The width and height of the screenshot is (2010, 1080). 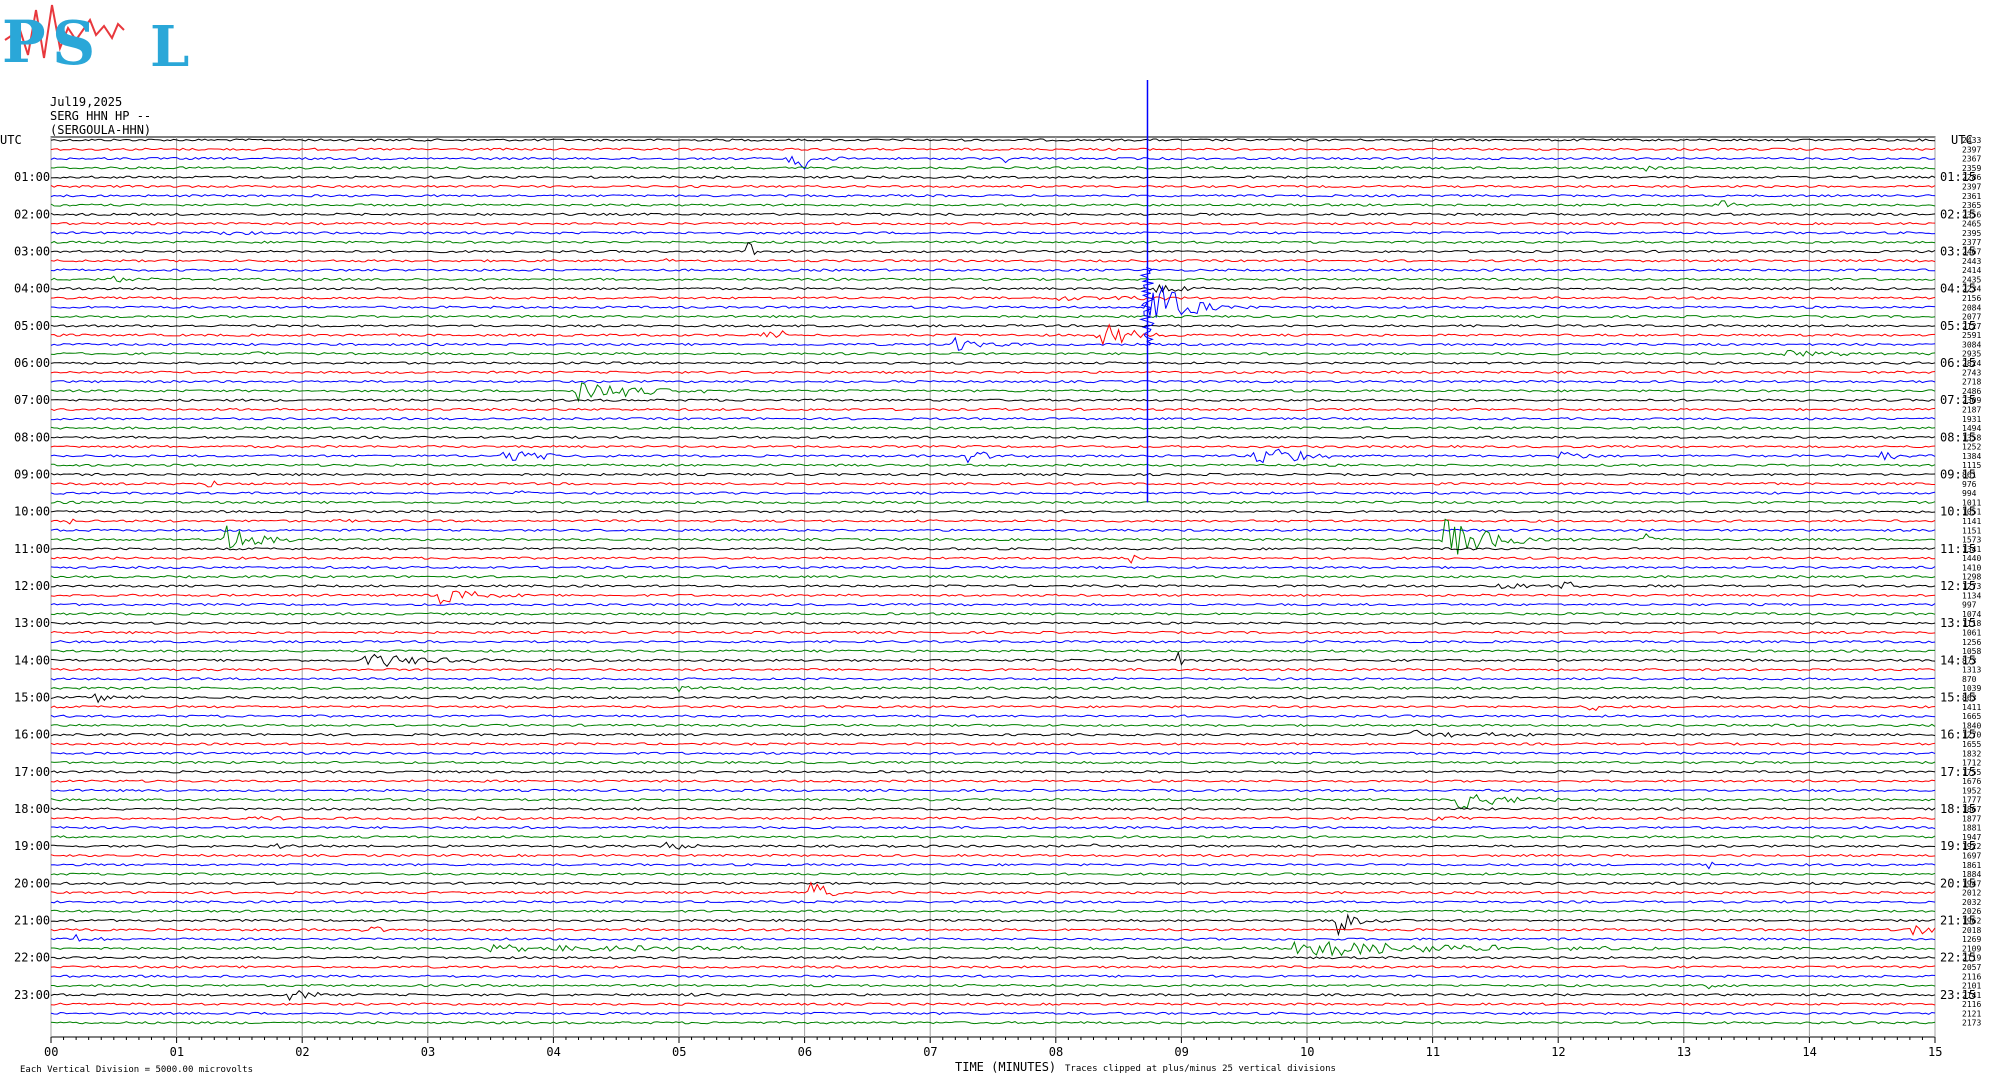 I want to click on left-time-label: 15:00, so click(x=32, y=698).